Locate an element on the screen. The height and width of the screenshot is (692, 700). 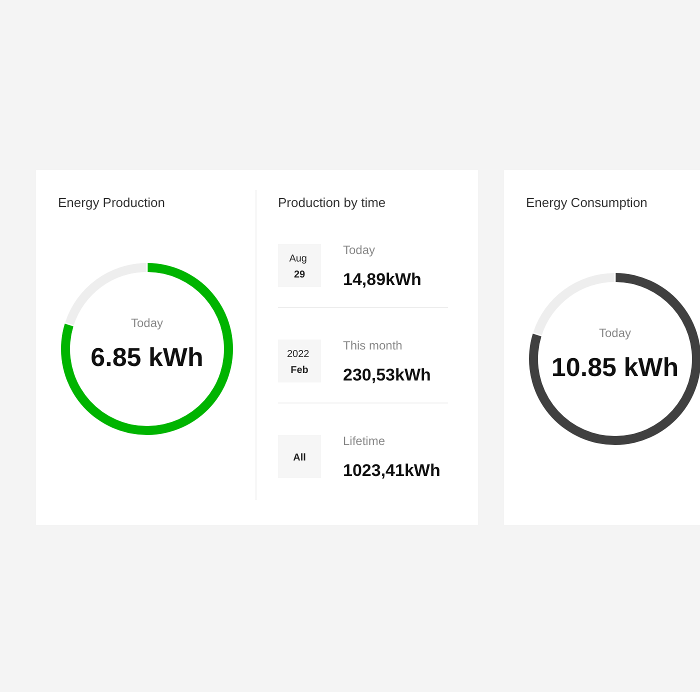
chart-title: Energy Production is located at coordinates (111, 202).